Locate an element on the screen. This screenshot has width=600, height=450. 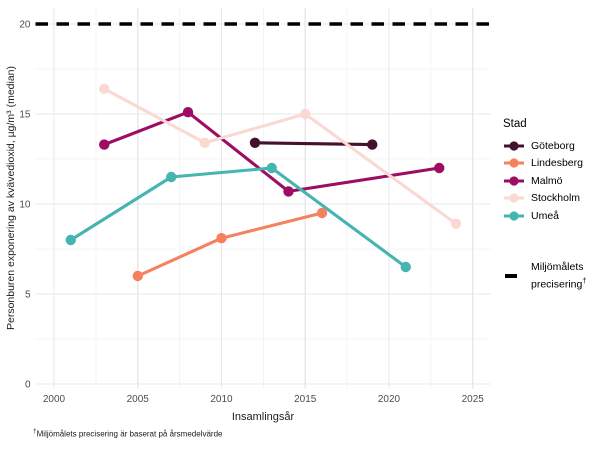
legend-item-label: Malmö is located at coordinates (547, 180).